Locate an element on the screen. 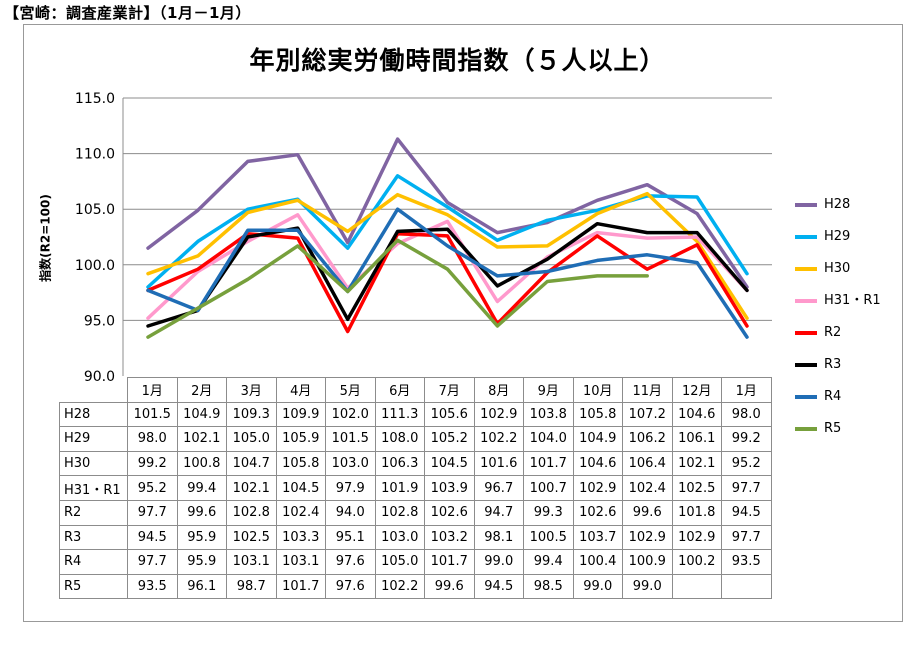 The height and width of the screenshot is (653, 915). data-label: 105.2 is located at coordinates (449, 439).